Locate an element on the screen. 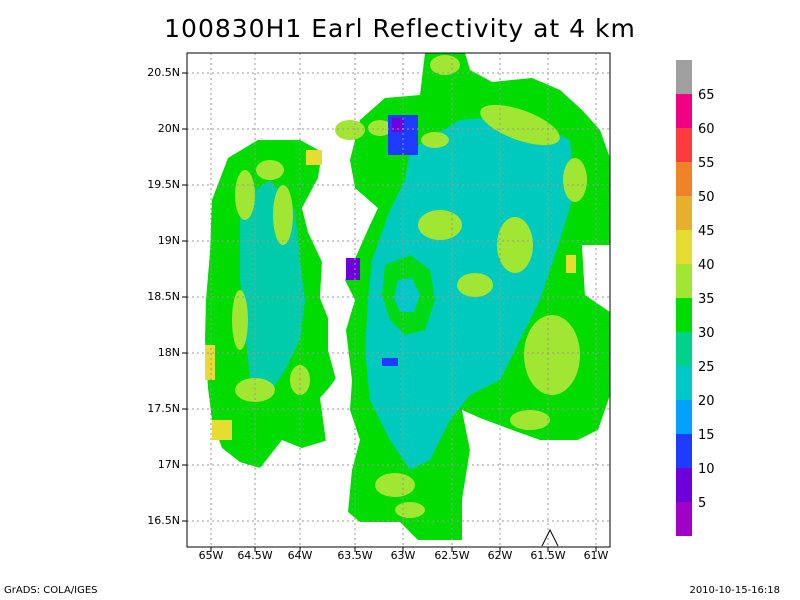  colorbar-label: 10 is located at coordinates (706, 469).